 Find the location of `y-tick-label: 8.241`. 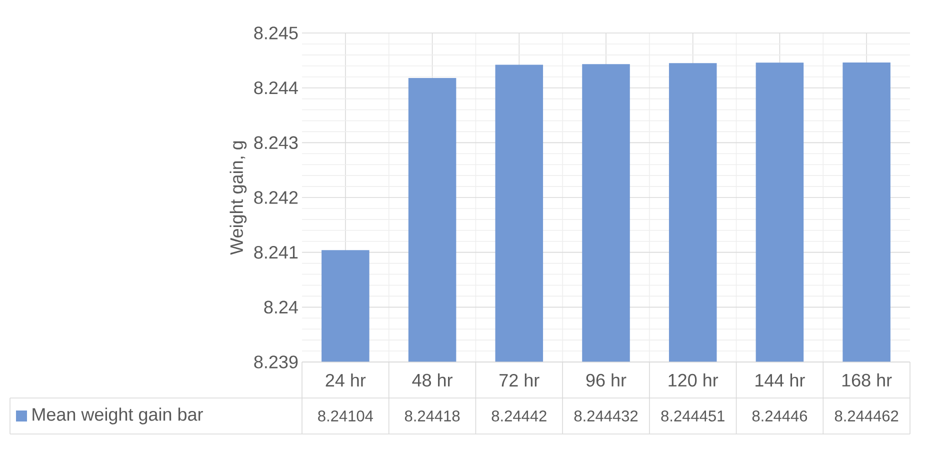

y-tick-label: 8.241 is located at coordinates (276, 252).